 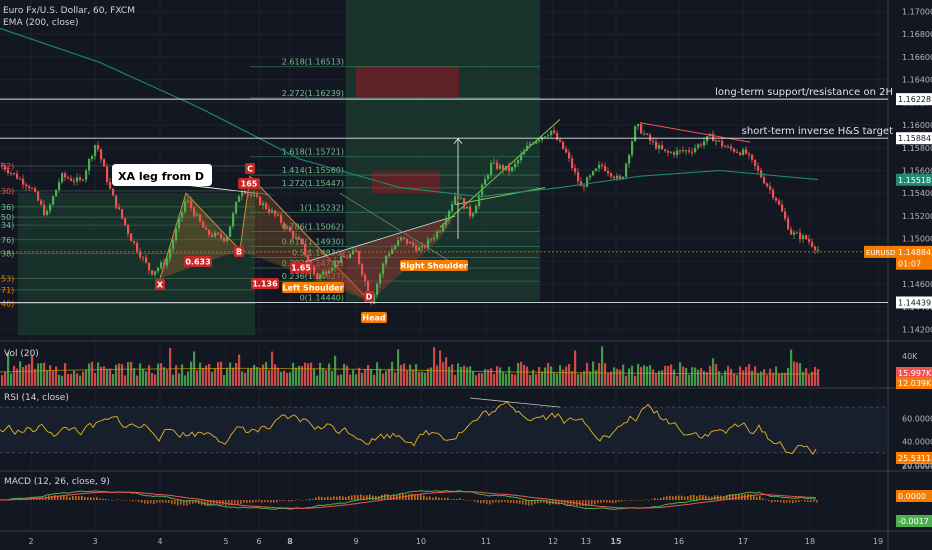 What do you see at coordinates (94, 541) in the screenshot?
I see `time-tick-label: 3` at bounding box center [94, 541].